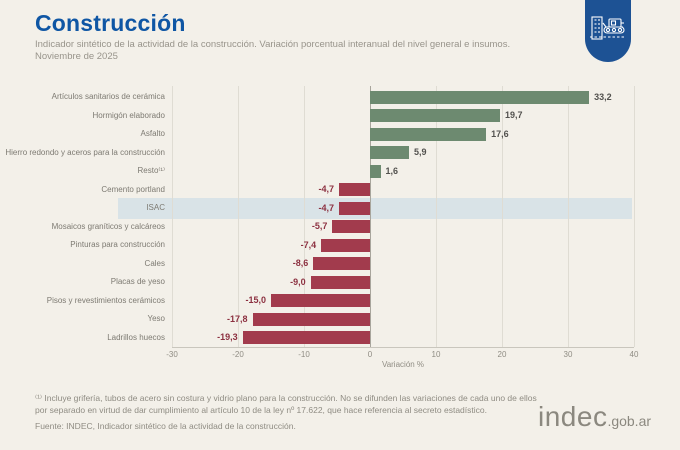 The width and height of the screenshot is (680, 450). Describe the element at coordinates (375, 208) in the screenshot. I see `isac-highlight-band` at that location.